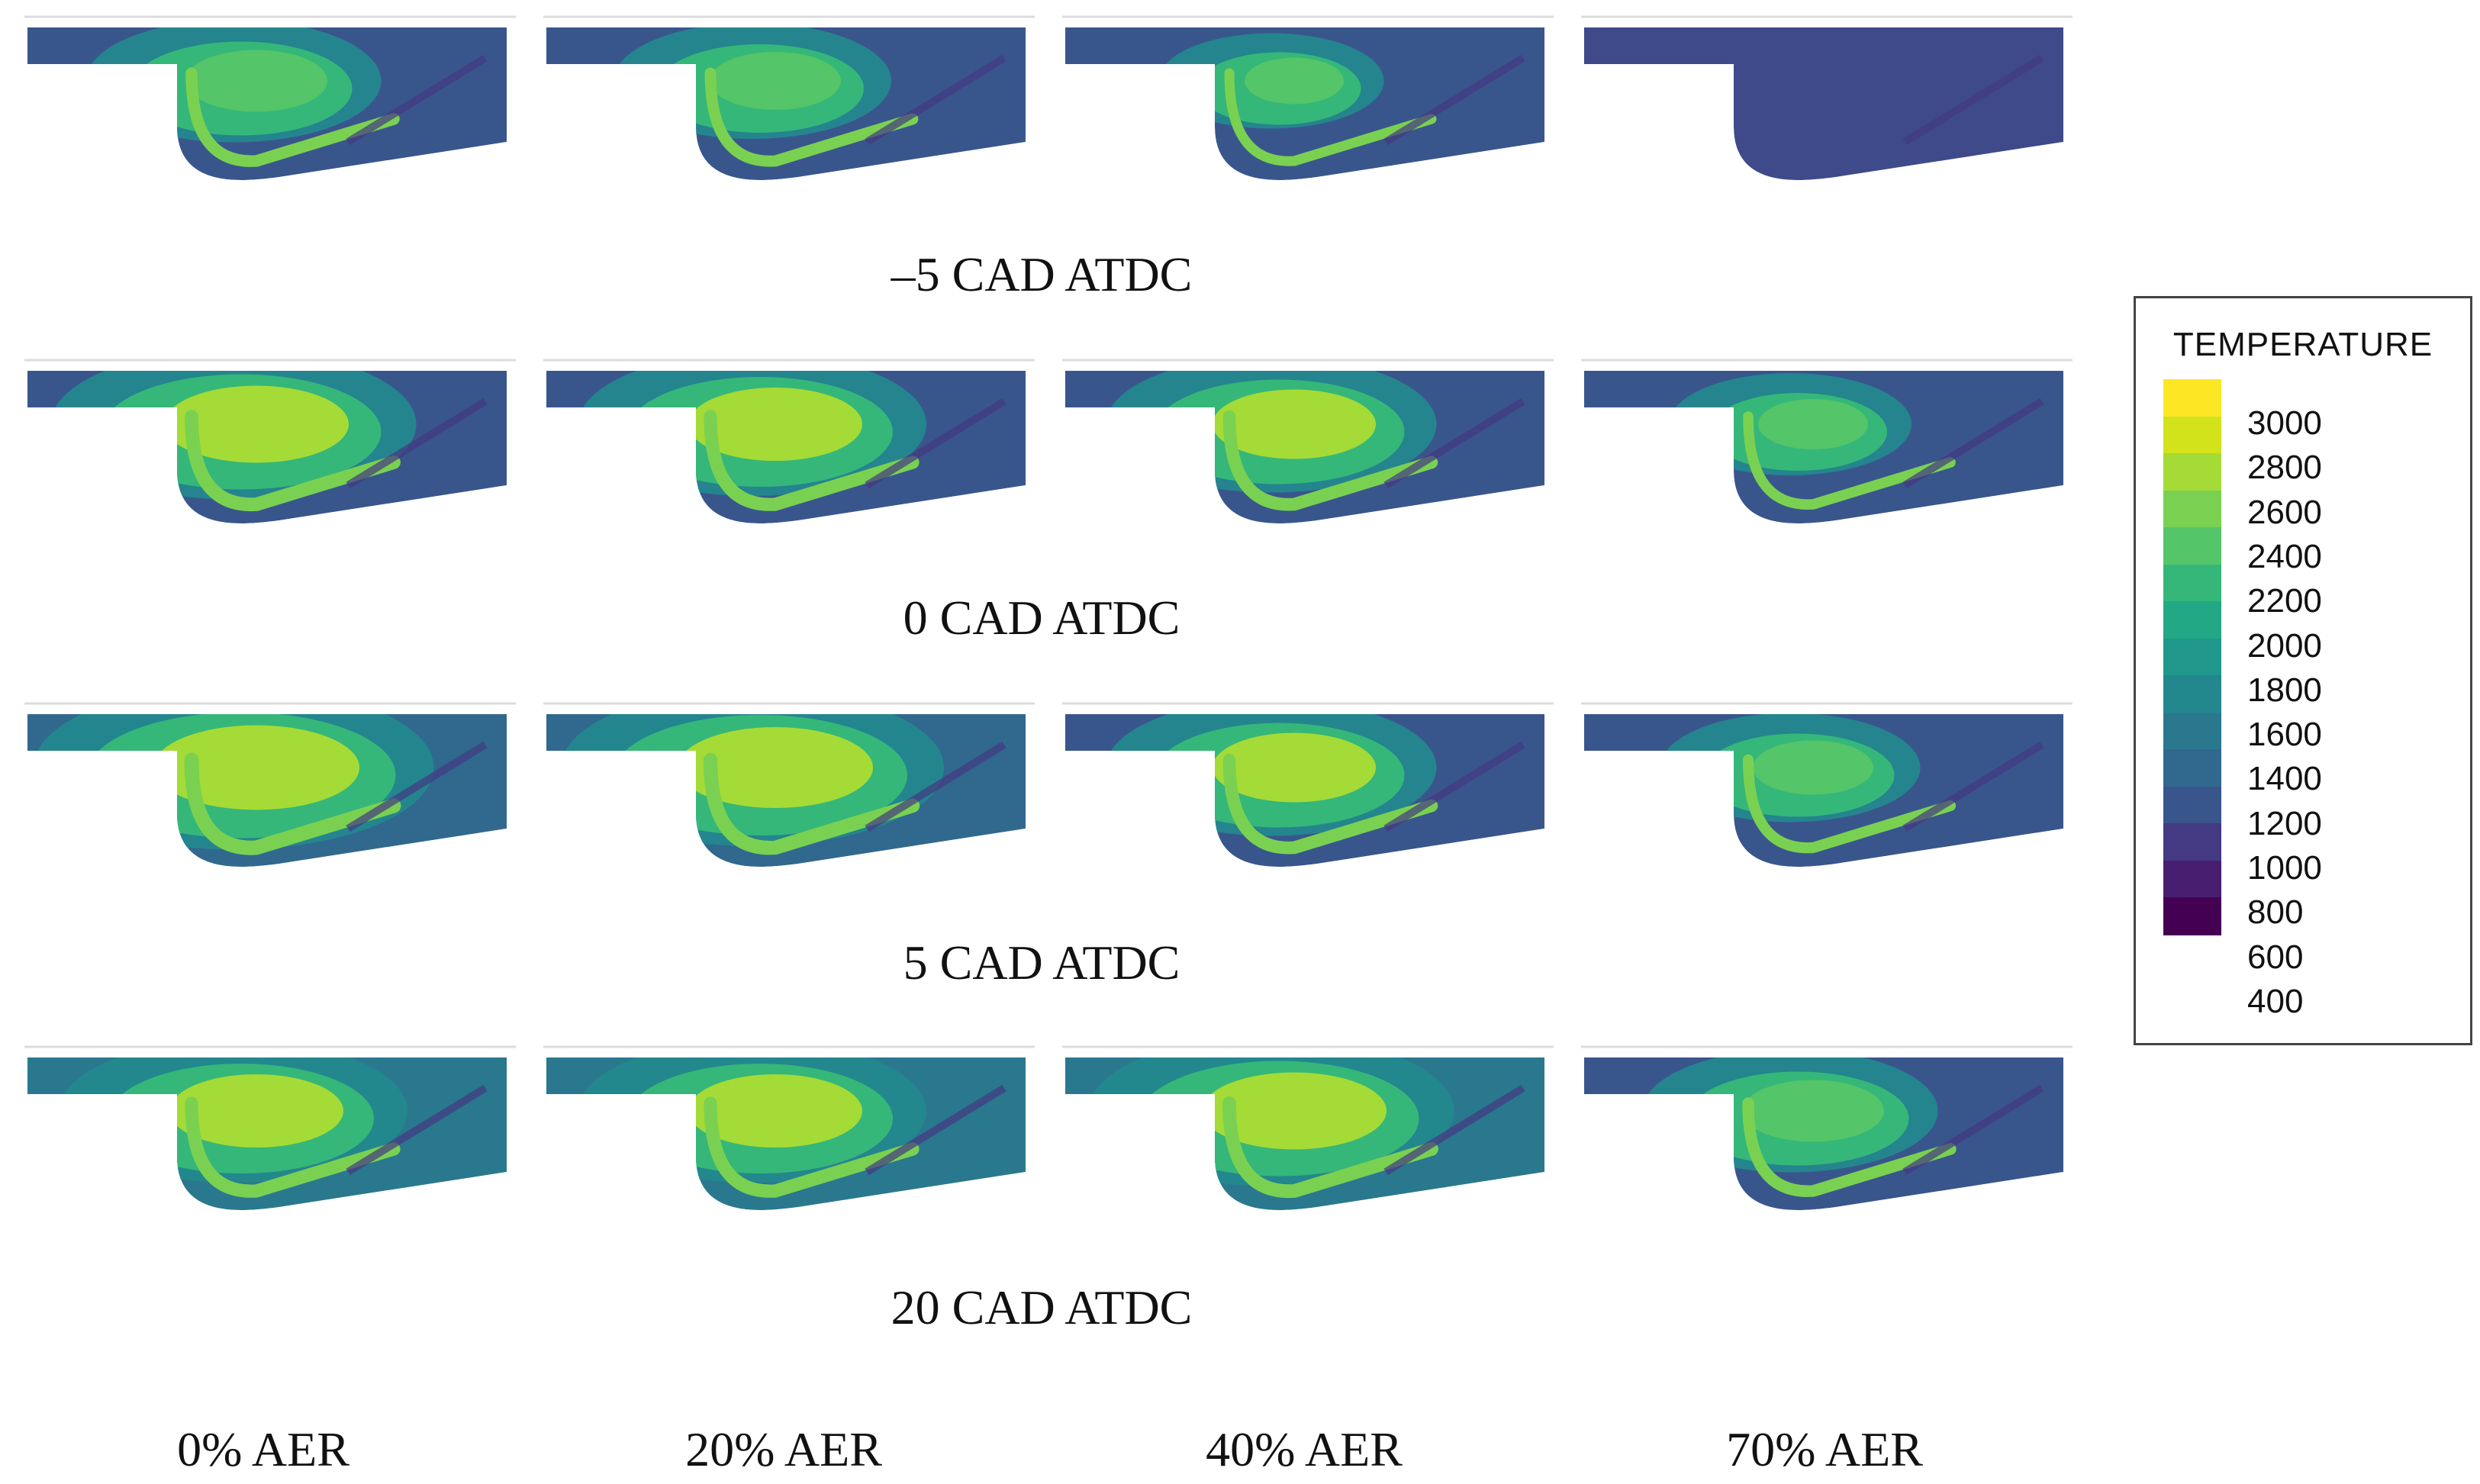 This screenshot has width=2480, height=1484. What do you see at coordinates (1042, 274) in the screenshot?
I see `row-label-minus5: –5 CAD ATDC` at bounding box center [1042, 274].